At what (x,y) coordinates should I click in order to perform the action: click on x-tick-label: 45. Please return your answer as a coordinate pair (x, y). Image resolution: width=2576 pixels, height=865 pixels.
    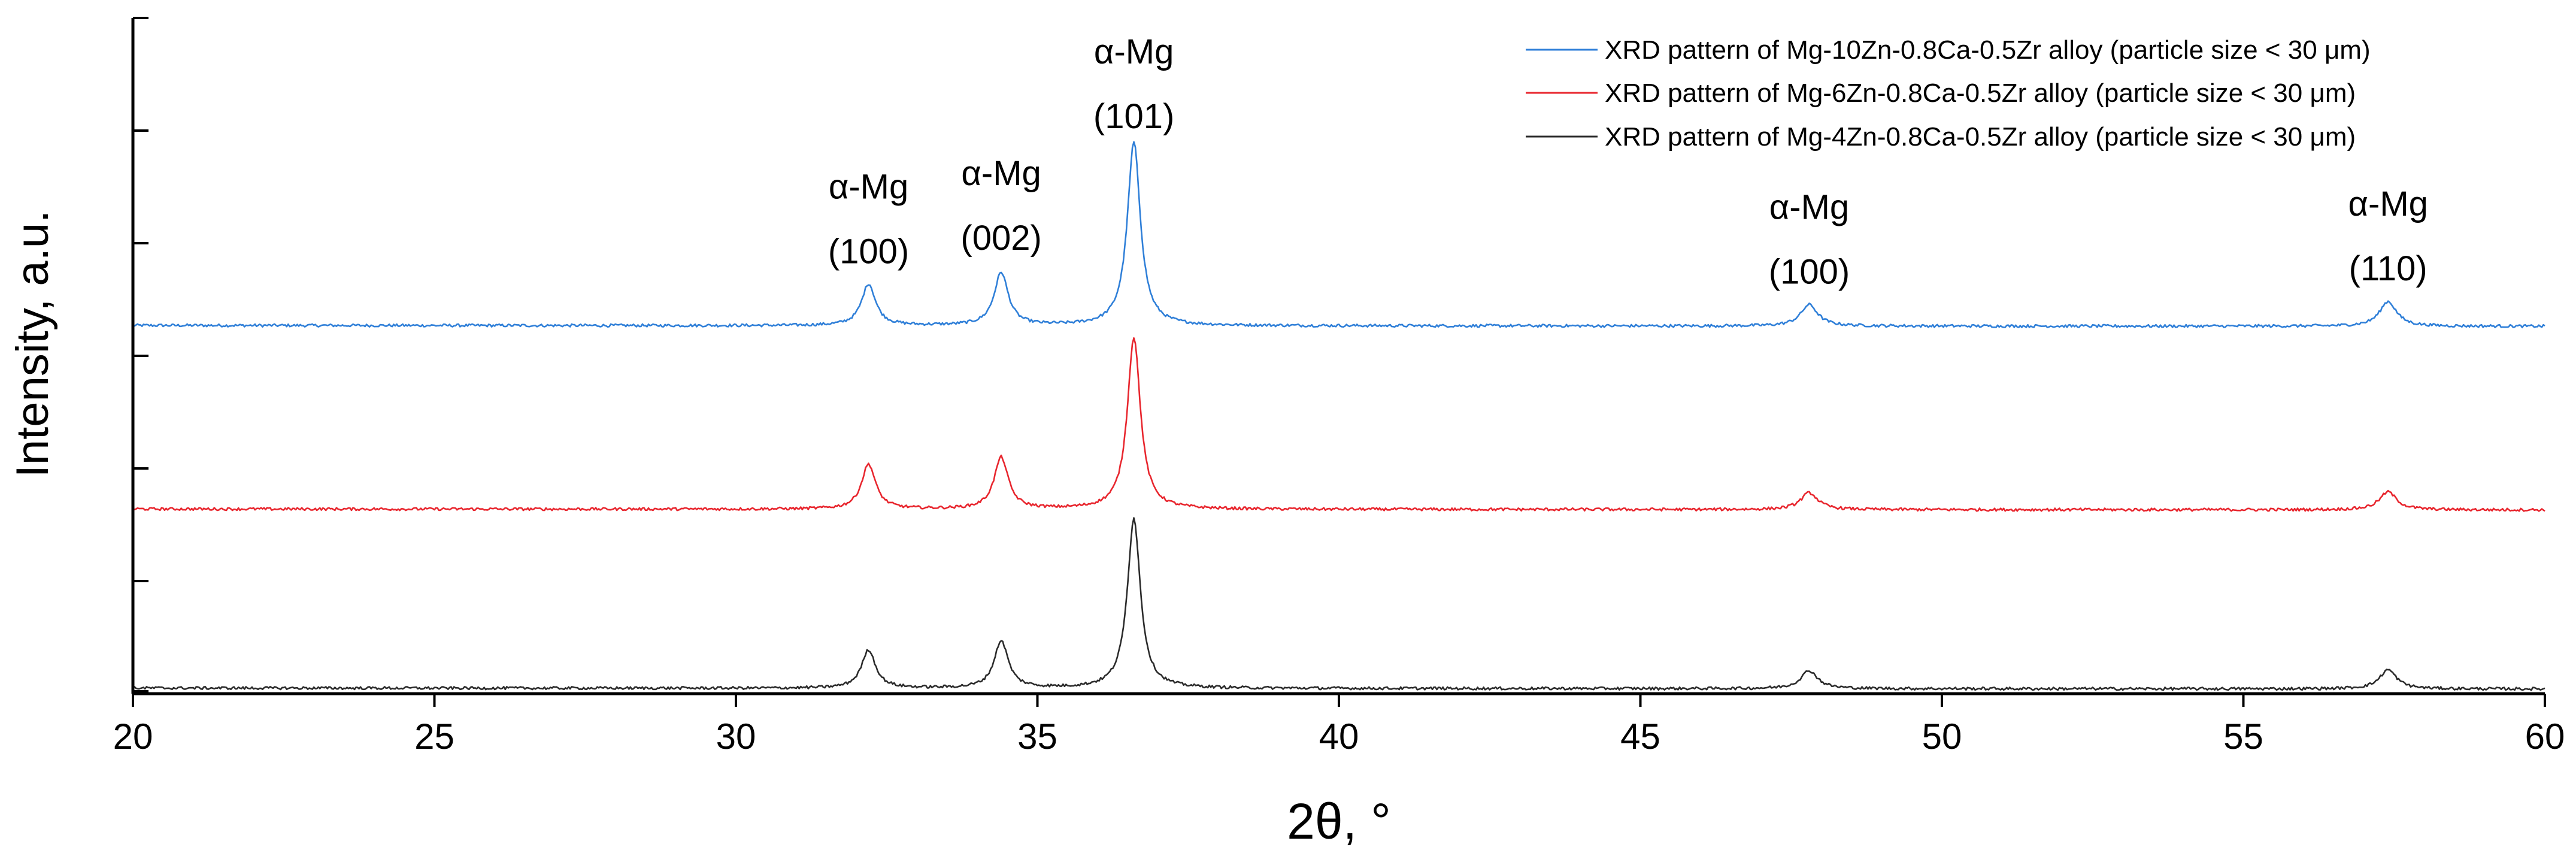
    Looking at the image, I should click on (1640, 736).